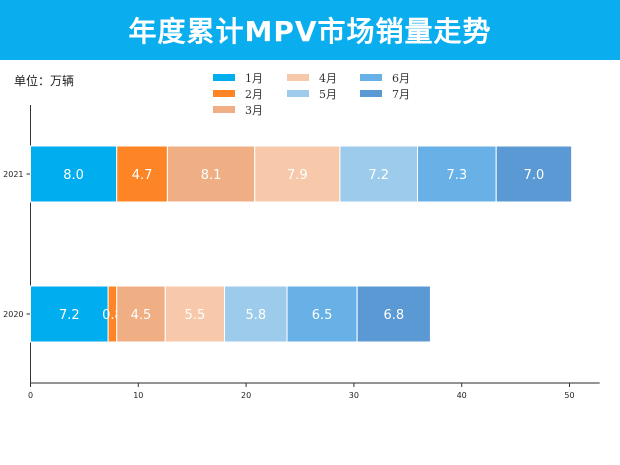 The image size is (620, 465). Describe the element at coordinates (462, 395) in the screenshot. I see `x-tick-label: 40` at that location.